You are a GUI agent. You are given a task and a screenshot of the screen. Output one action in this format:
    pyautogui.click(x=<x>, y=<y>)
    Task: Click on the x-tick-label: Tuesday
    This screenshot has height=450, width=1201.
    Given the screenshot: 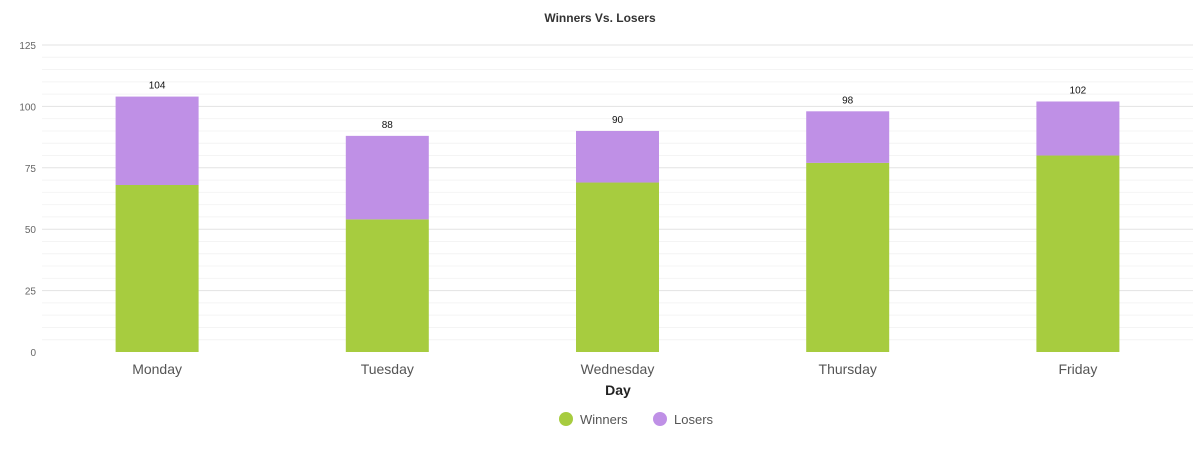 What is the action you would take?
    pyautogui.click(x=387, y=369)
    